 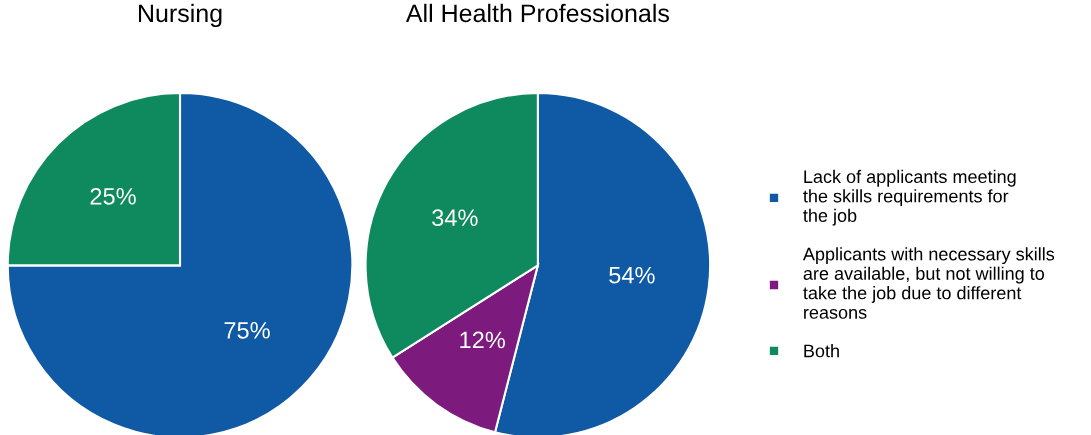 What do you see at coordinates (821, 351) in the screenshot?
I see `legend-label: Both` at bounding box center [821, 351].